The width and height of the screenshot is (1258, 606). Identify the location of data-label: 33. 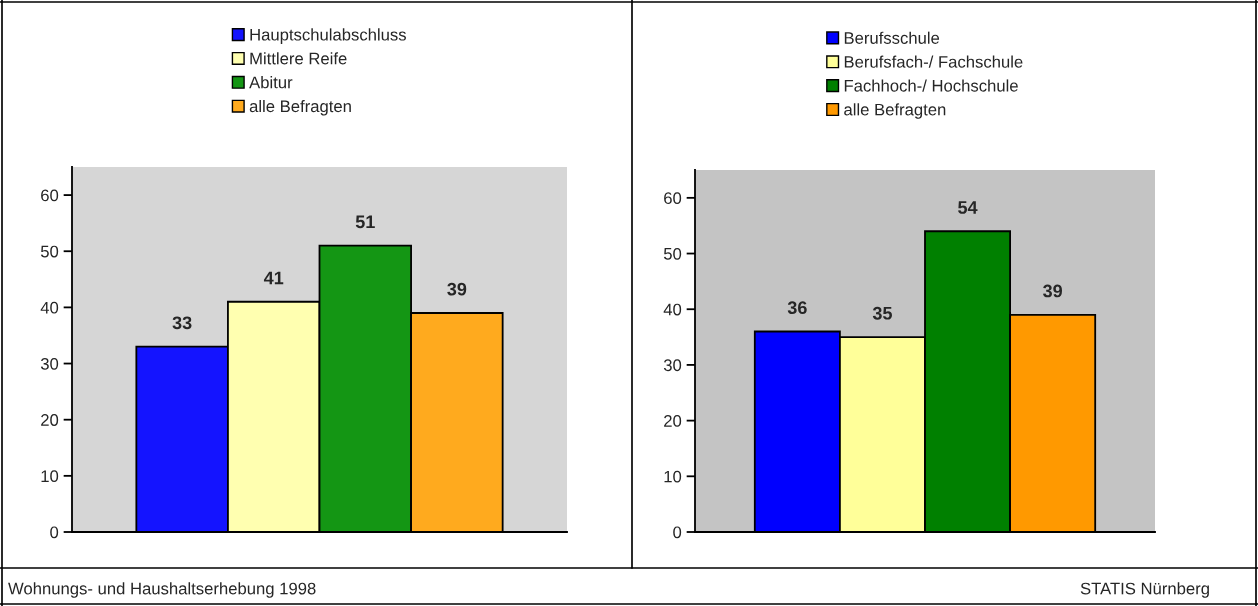
(182, 323).